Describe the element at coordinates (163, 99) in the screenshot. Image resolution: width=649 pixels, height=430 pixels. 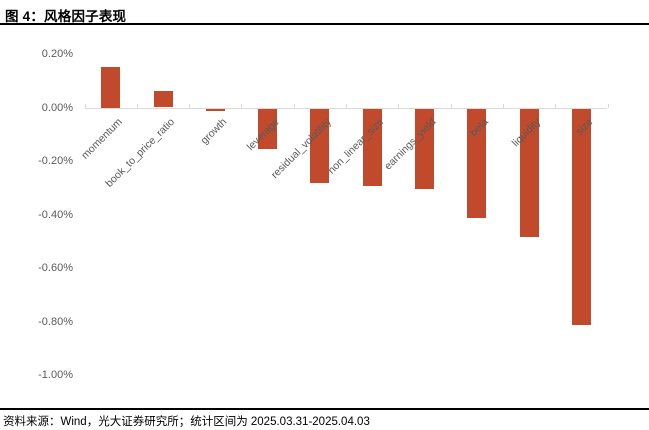
I see `bar-book_to_price_ratio` at that location.